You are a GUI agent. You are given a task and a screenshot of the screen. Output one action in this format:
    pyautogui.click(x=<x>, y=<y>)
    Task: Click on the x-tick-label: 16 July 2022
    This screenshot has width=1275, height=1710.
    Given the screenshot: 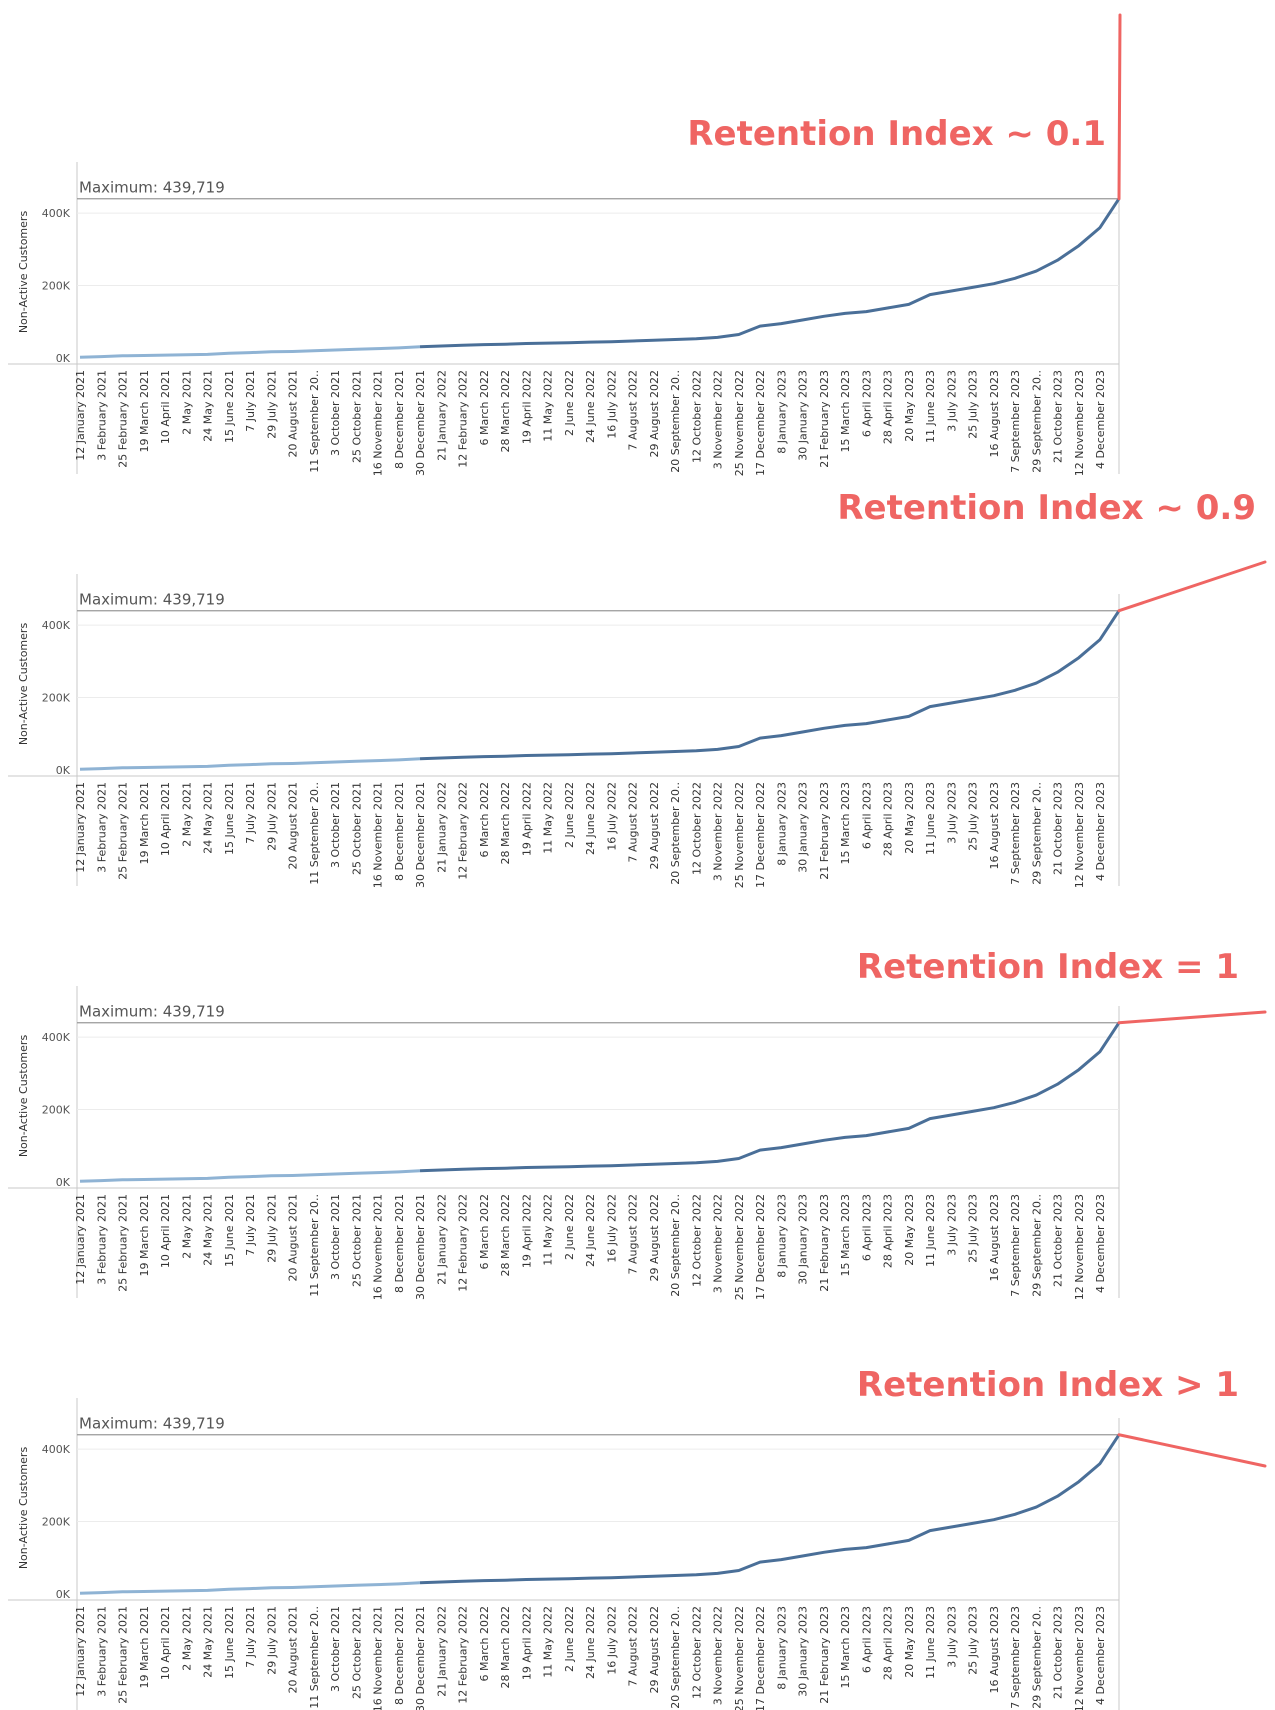 What is the action you would take?
    pyautogui.click(x=611, y=1228)
    